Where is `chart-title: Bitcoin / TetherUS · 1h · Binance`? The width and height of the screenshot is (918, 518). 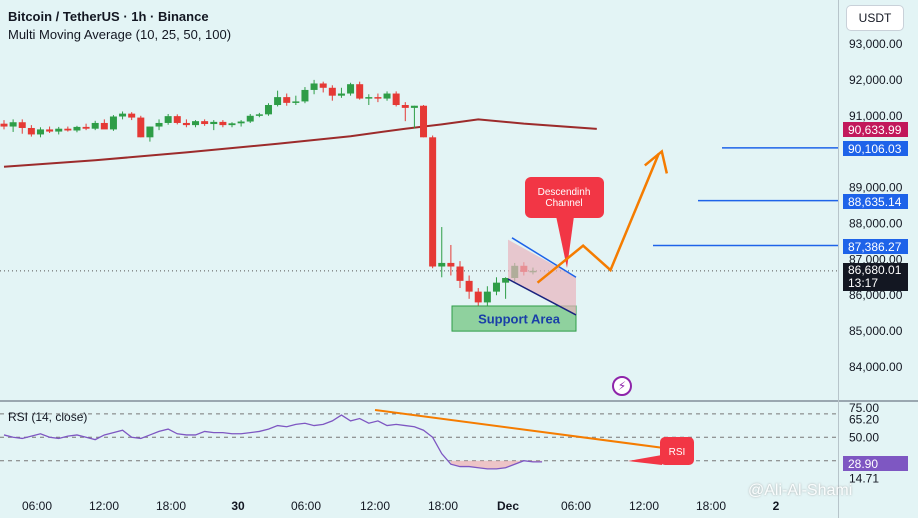 chart-title: Bitcoin / TetherUS · 1h · Binance is located at coordinates (108, 16).